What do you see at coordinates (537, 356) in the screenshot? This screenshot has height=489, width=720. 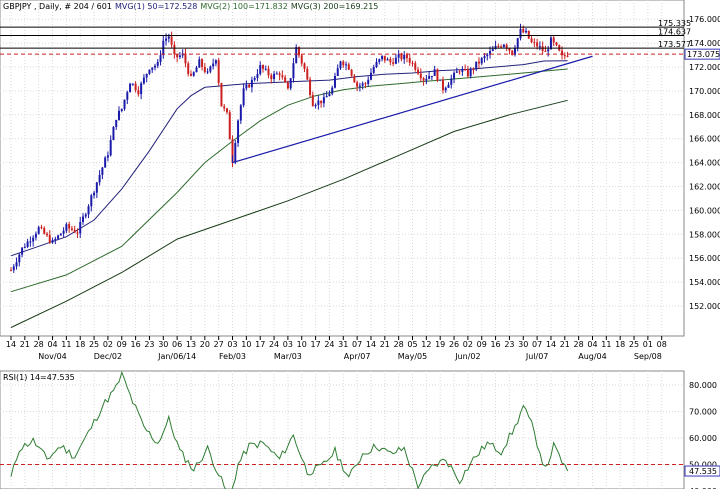 I see `date-month-label: Jul/07` at bounding box center [537, 356].